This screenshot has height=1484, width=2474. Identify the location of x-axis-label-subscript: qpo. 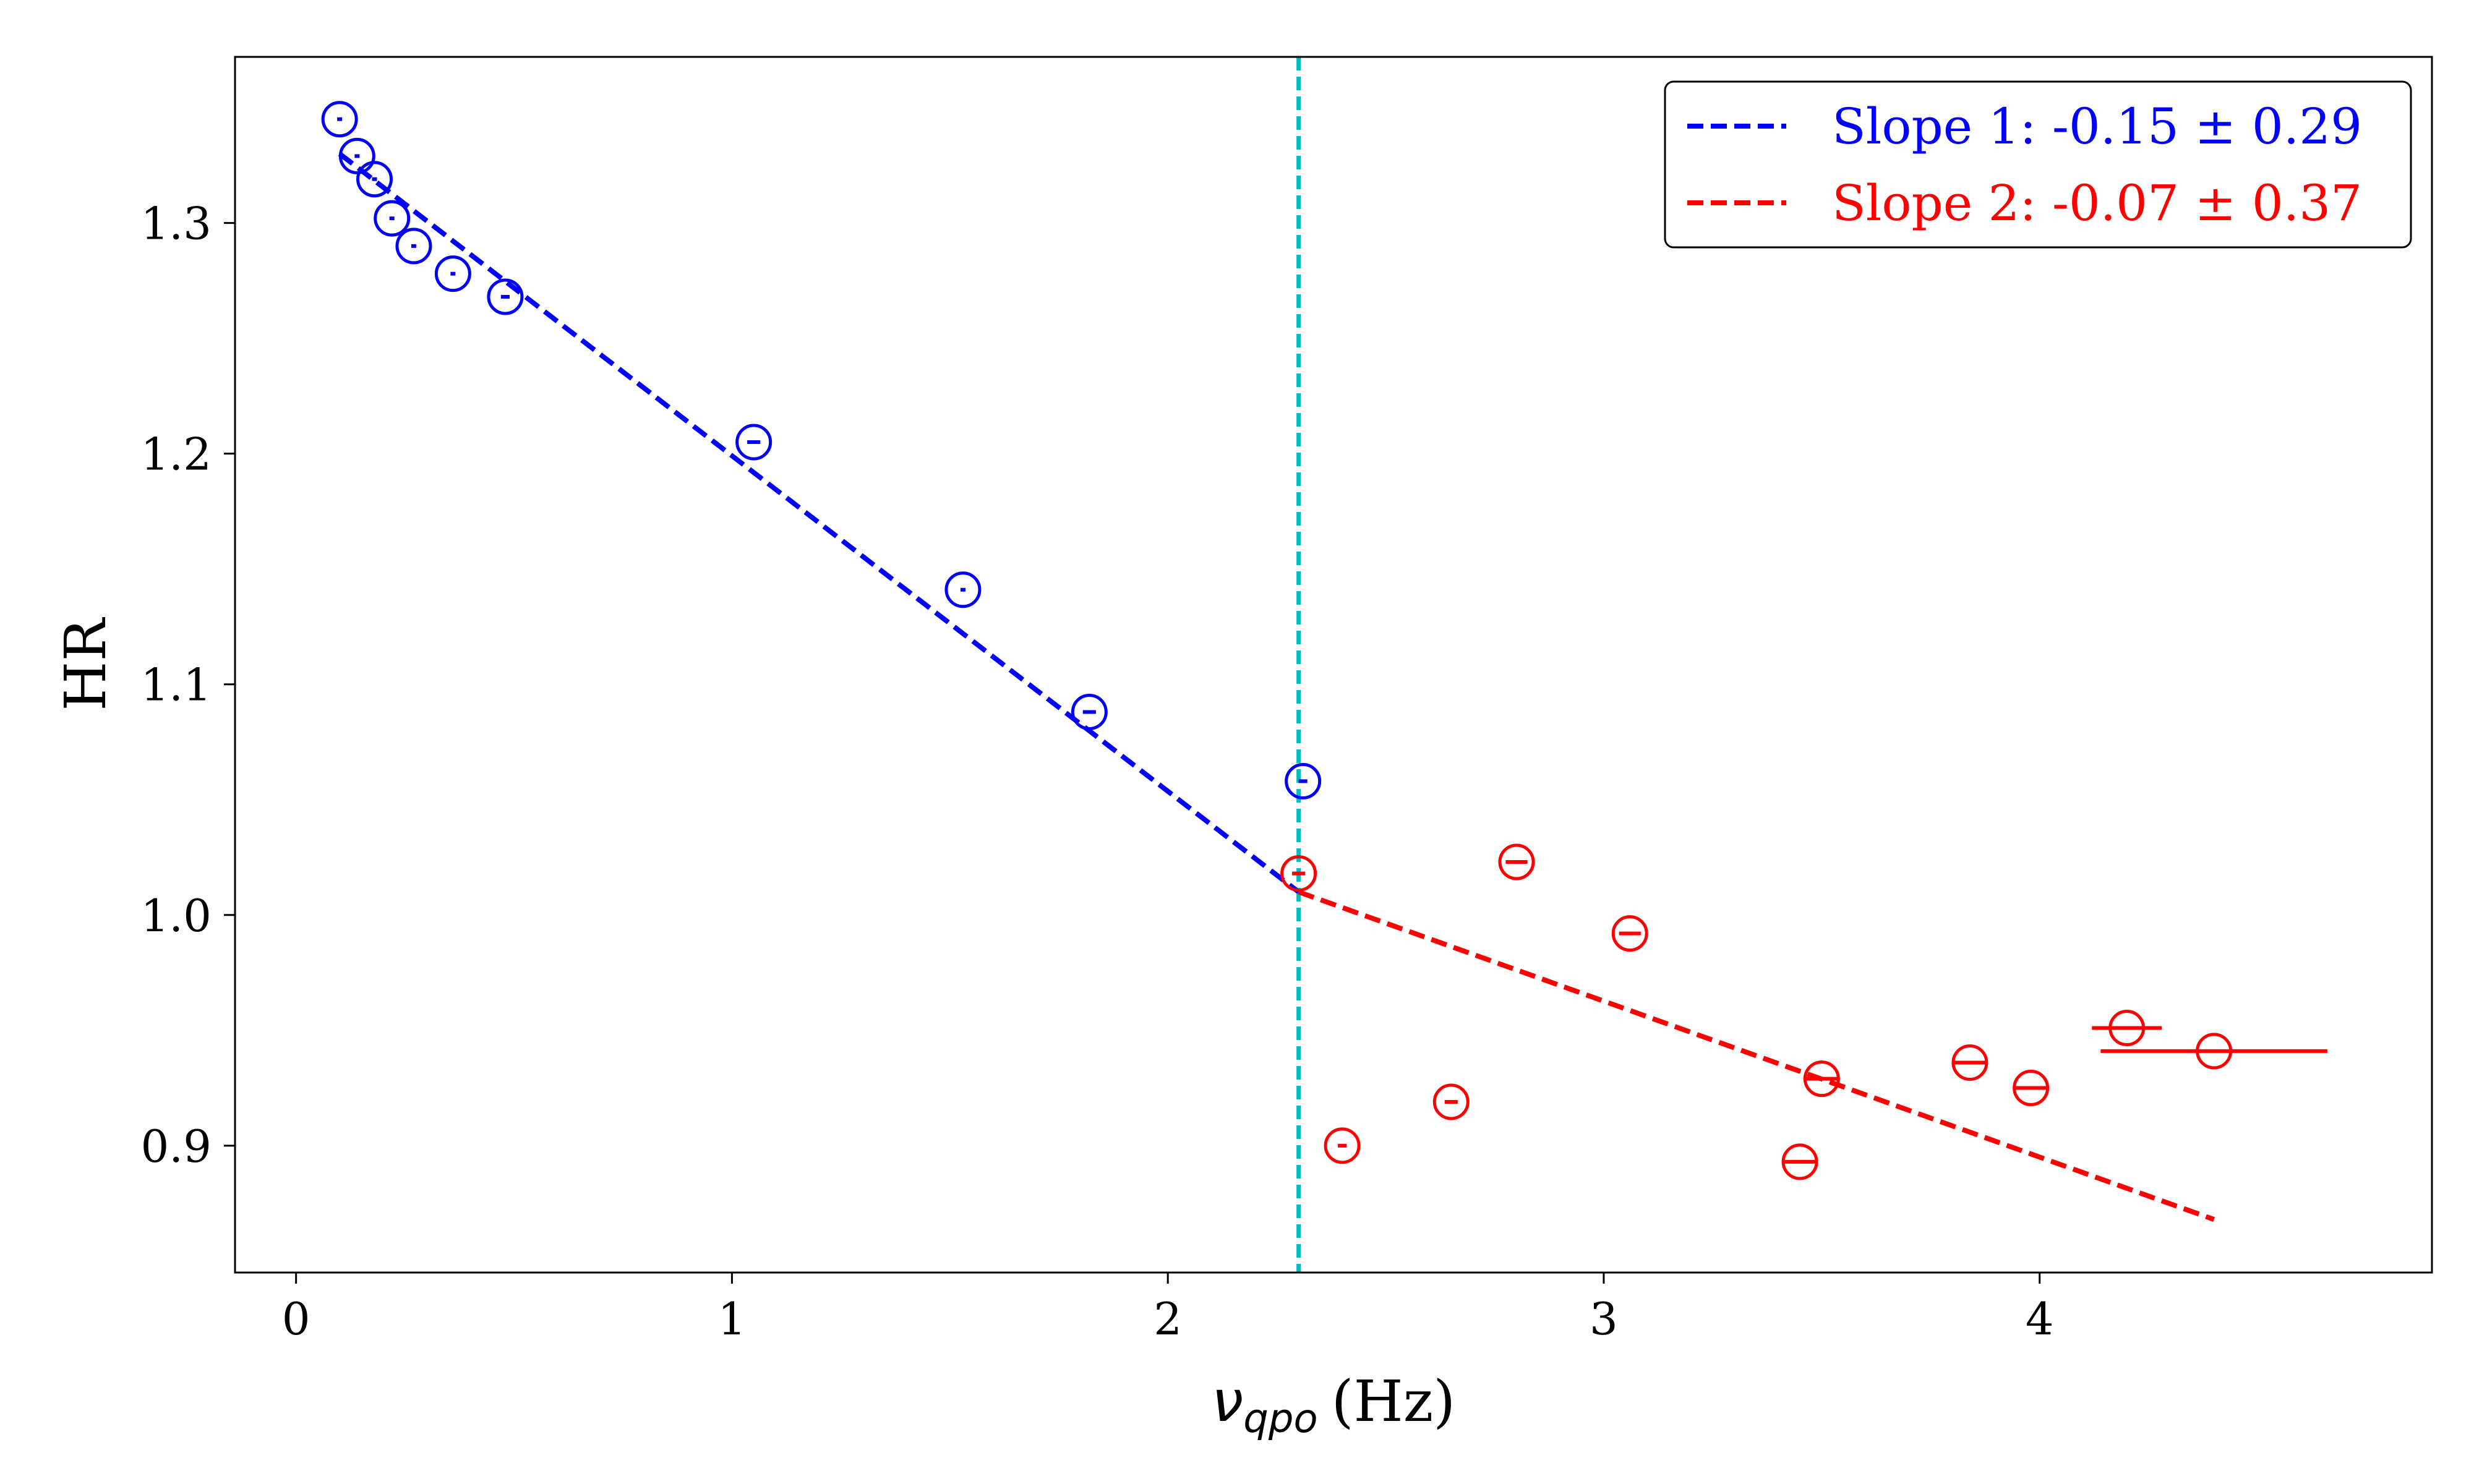
(1280, 1419).